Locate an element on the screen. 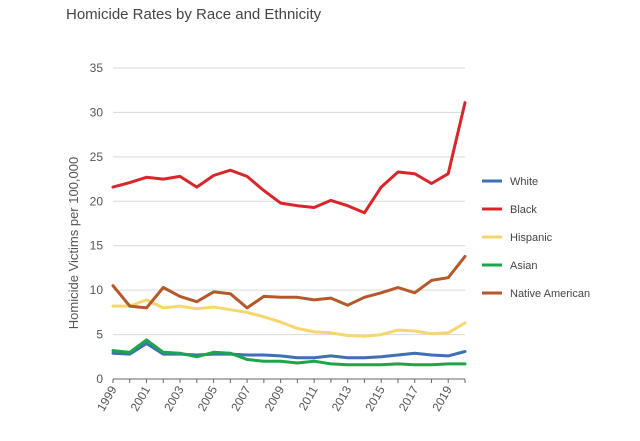 This screenshot has height=441, width=640. series-line-white is located at coordinates (289, 351).